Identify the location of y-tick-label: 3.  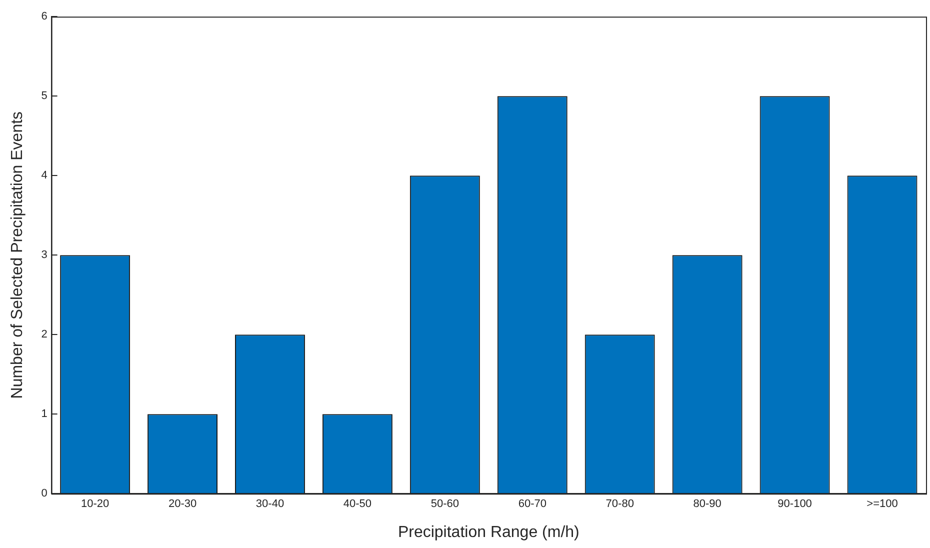
(44, 255).